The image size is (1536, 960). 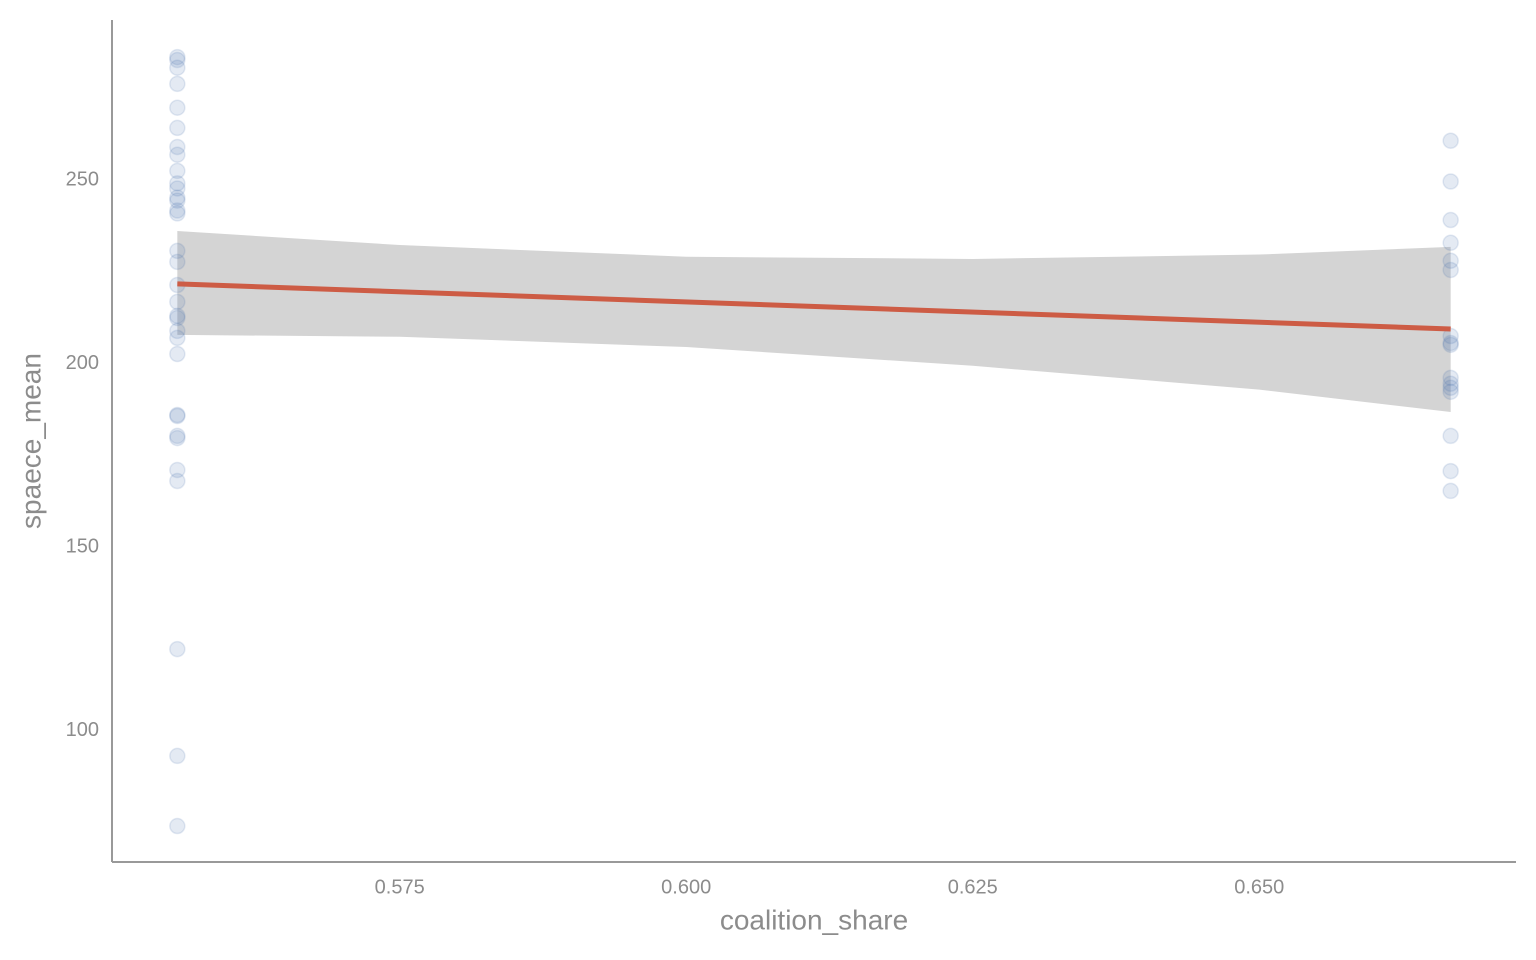 What do you see at coordinates (686, 887) in the screenshot?
I see `x-tick-label: 0.600` at bounding box center [686, 887].